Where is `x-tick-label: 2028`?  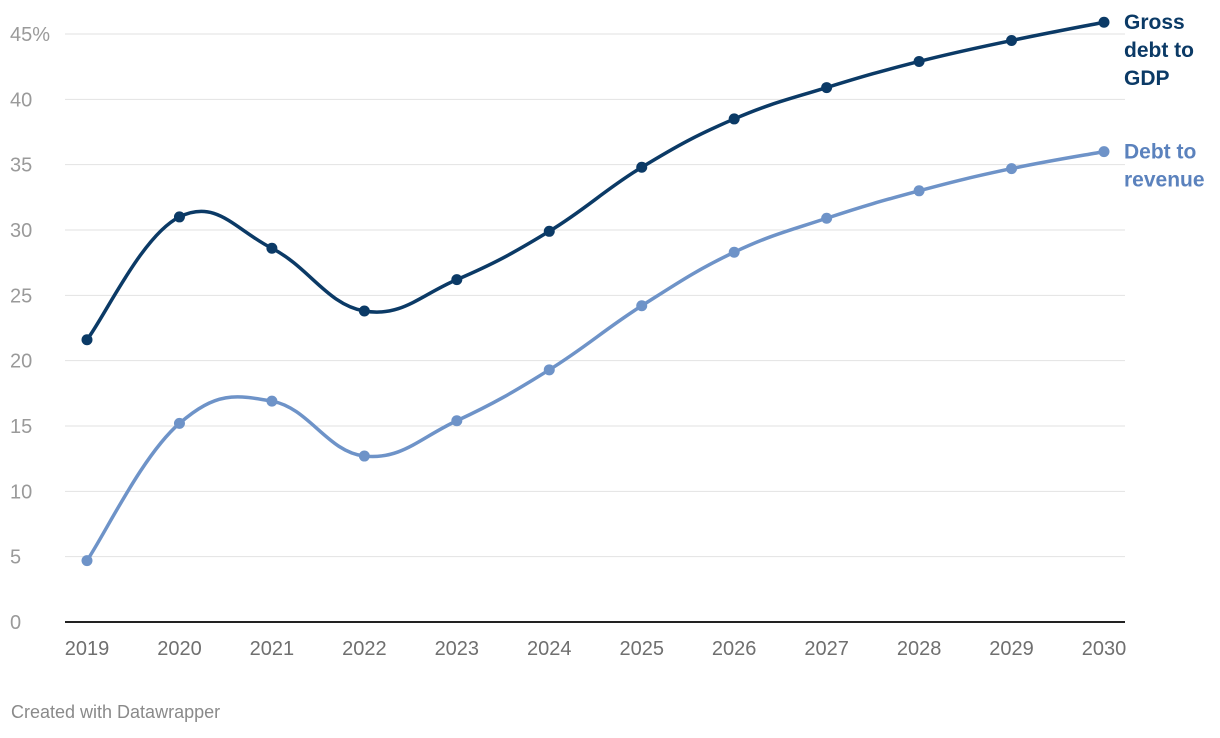
x-tick-label: 2028 is located at coordinates (919, 649).